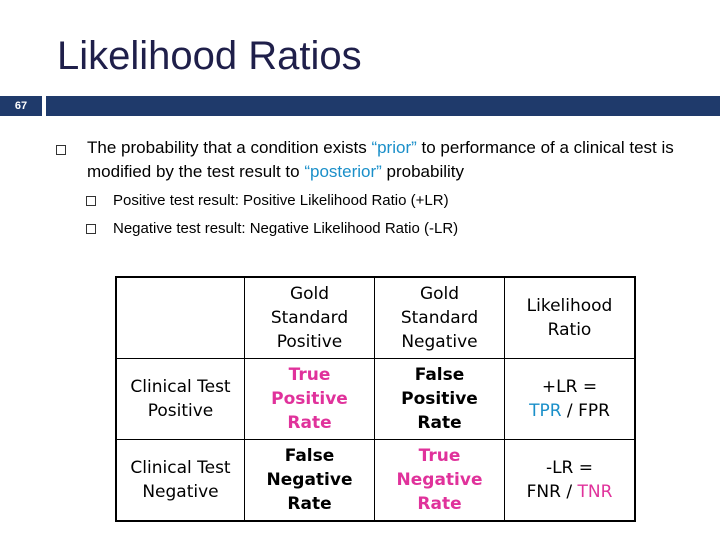 The width and height of the screenshot is (720, 540). I want to click on row-label-clinical-test-positive: Clinical Test Positive, so click(180, 399).